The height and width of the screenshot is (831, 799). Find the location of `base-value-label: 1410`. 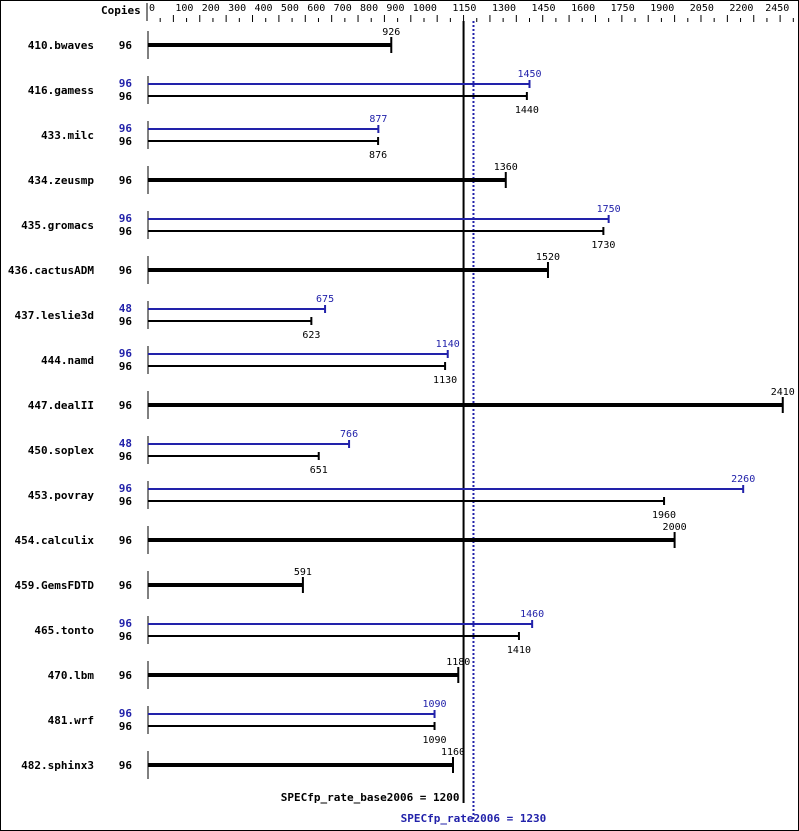

base-value-label: 1410 is located at coordinates (519, 650).